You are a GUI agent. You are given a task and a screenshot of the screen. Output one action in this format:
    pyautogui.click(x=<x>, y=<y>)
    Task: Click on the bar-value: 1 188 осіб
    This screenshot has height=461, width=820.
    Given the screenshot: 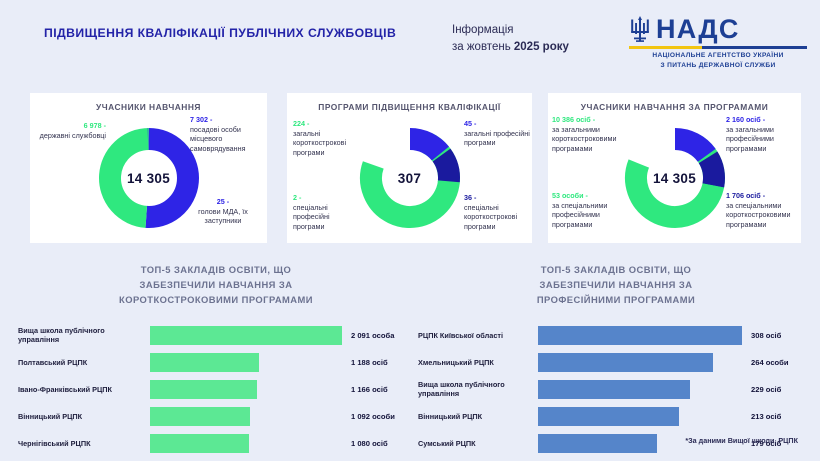 What is the action you would take?
    pyautogui.click(x=369, y=362)
    